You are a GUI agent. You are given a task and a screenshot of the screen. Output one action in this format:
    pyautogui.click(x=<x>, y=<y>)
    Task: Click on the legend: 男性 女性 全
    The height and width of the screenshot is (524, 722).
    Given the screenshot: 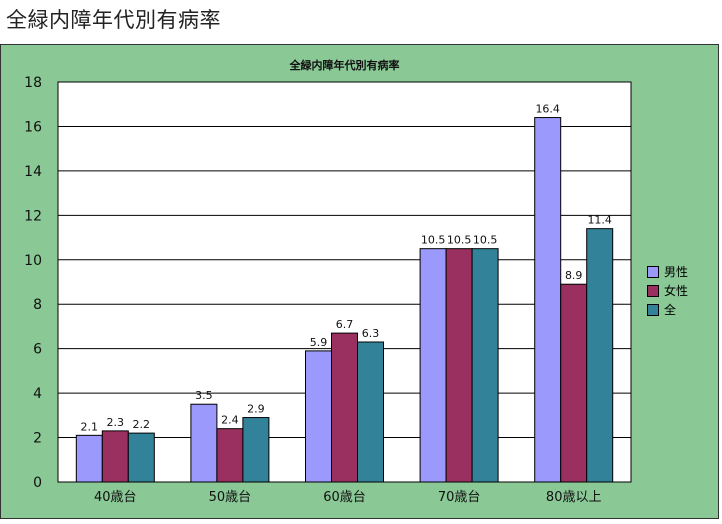 What is the action you would take?
    pyautogui.click(x=682, y=291)
    